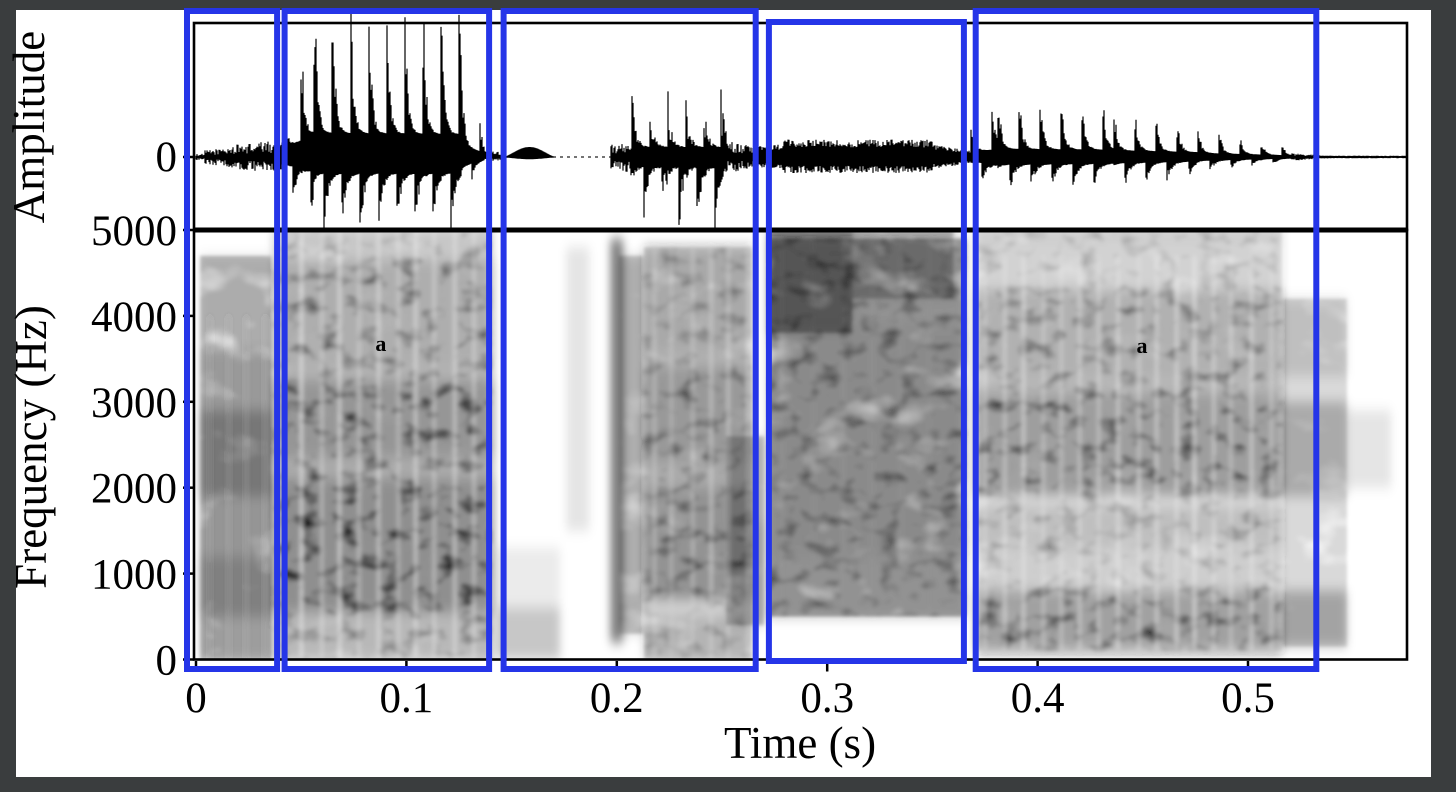 The height and width of the screenshot is (792, 1456). What do you see at coordinates (1248, 698) in the screenshot?
I see `time-tick-label: 0.5` at bounding box center [1248, 698].